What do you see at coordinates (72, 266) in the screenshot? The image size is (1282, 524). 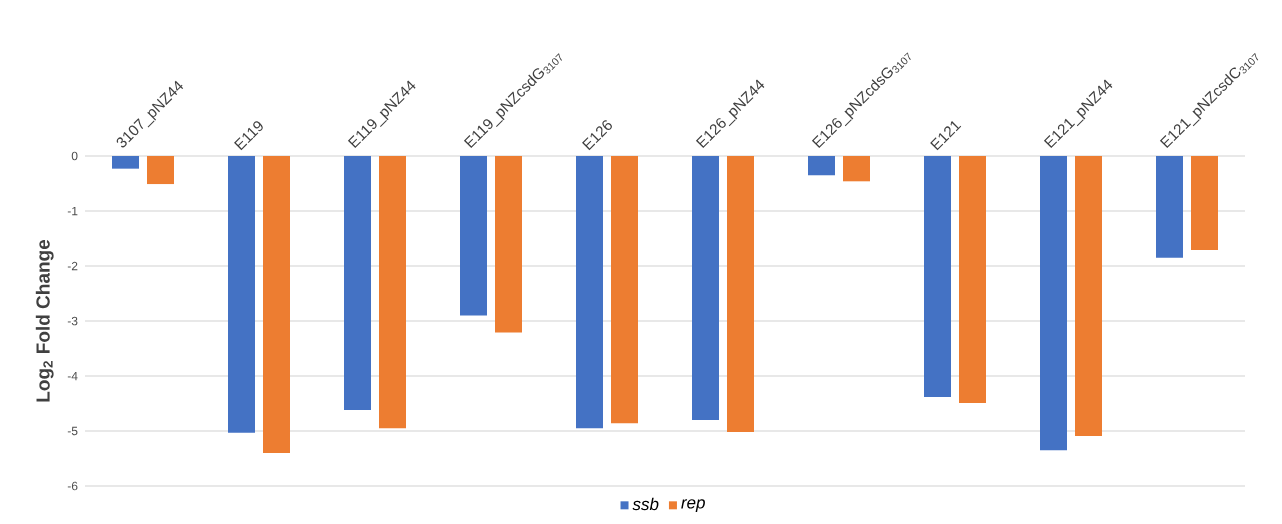 I see `y-tick-label: -2` at bounding box center [72, 266].